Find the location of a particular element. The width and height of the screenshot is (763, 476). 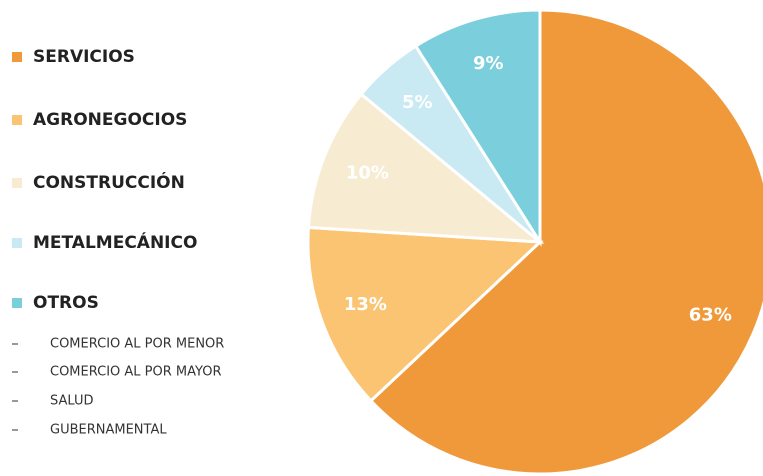

detail-item: COMERCIO AL POR MAYOR is located at coordinates (136, 372).